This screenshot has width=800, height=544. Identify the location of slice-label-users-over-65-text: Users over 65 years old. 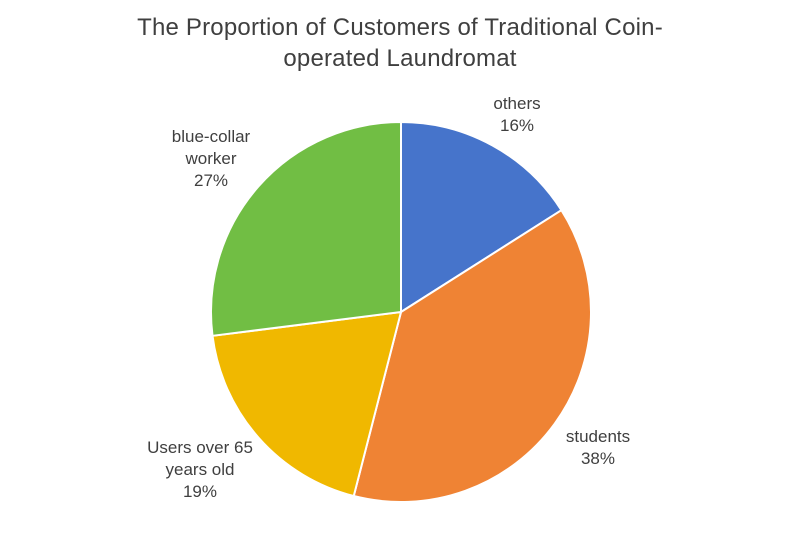
(200, 458).